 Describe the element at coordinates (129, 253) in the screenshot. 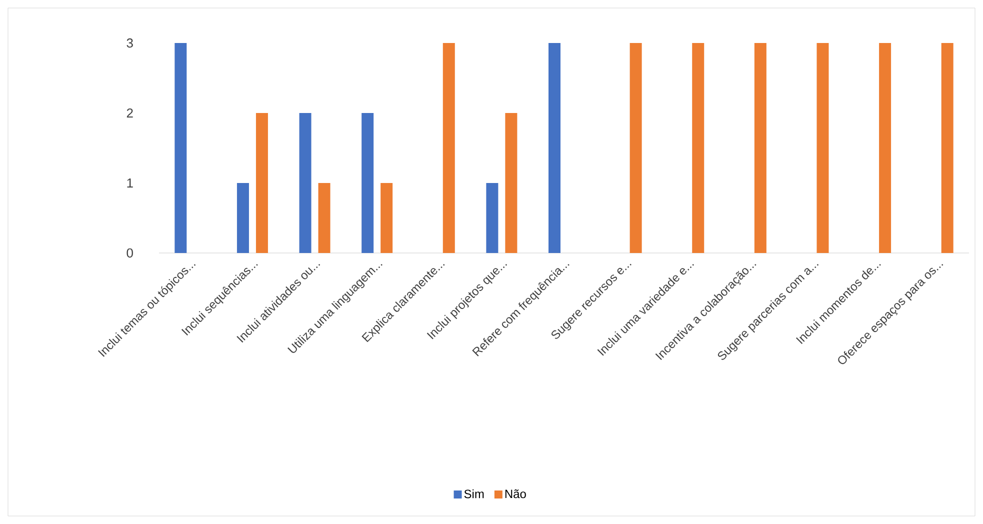

I see `y-tick-label: 0` at that location.